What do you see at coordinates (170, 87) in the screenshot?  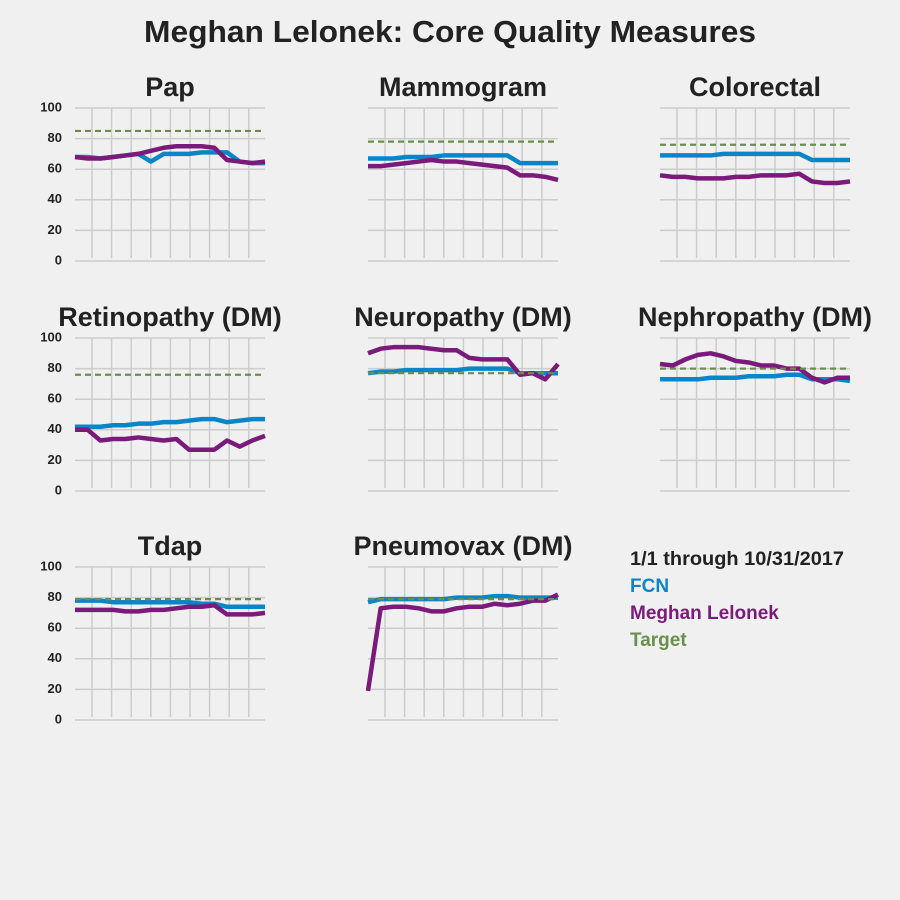 I see `subplot-title: Pap` at bounding box center [170, 87].